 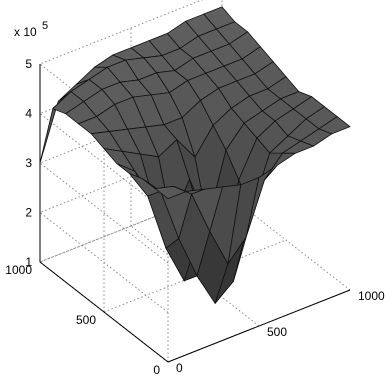 What do you see at coordinates (195, 276) in the screenshot?
I see `floor-grid-line` at bounding box center [195, 276].